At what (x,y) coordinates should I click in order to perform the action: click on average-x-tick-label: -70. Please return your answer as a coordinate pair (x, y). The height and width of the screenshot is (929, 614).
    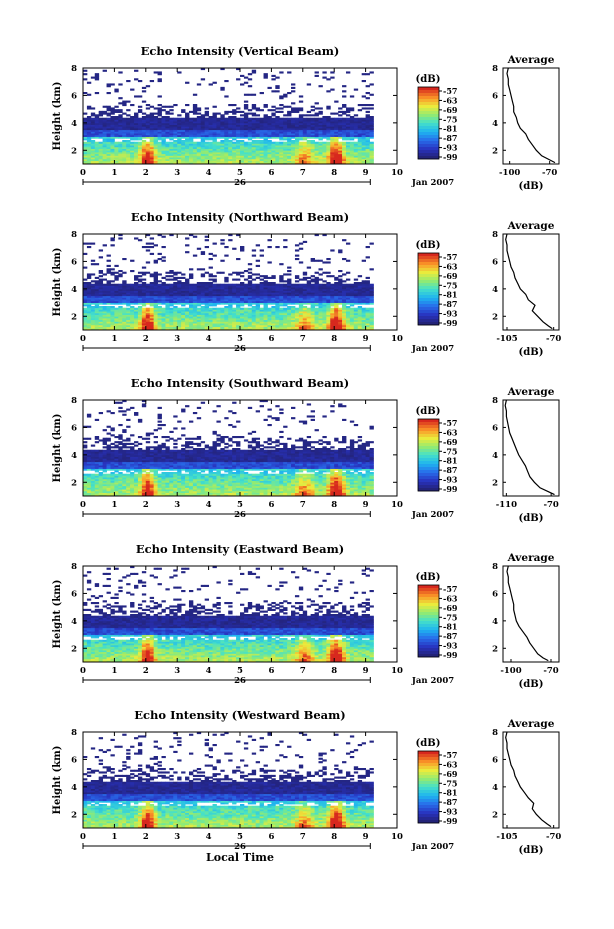
    Looking at the image, I should click on (549, 173).